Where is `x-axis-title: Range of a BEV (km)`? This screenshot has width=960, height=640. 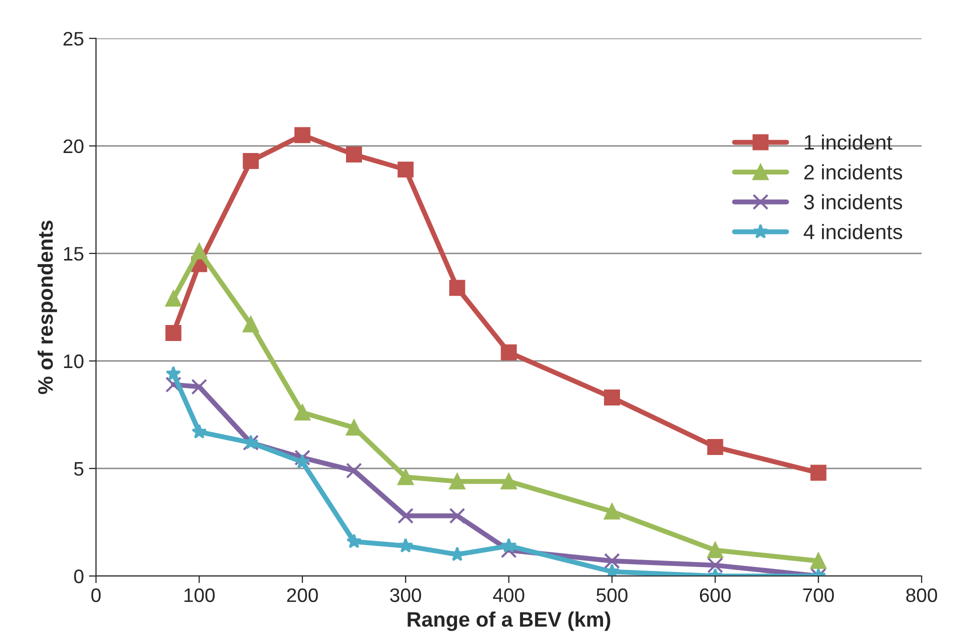
x-axis-title: Range of a BEV (km) is located at coordinates (509, 621).